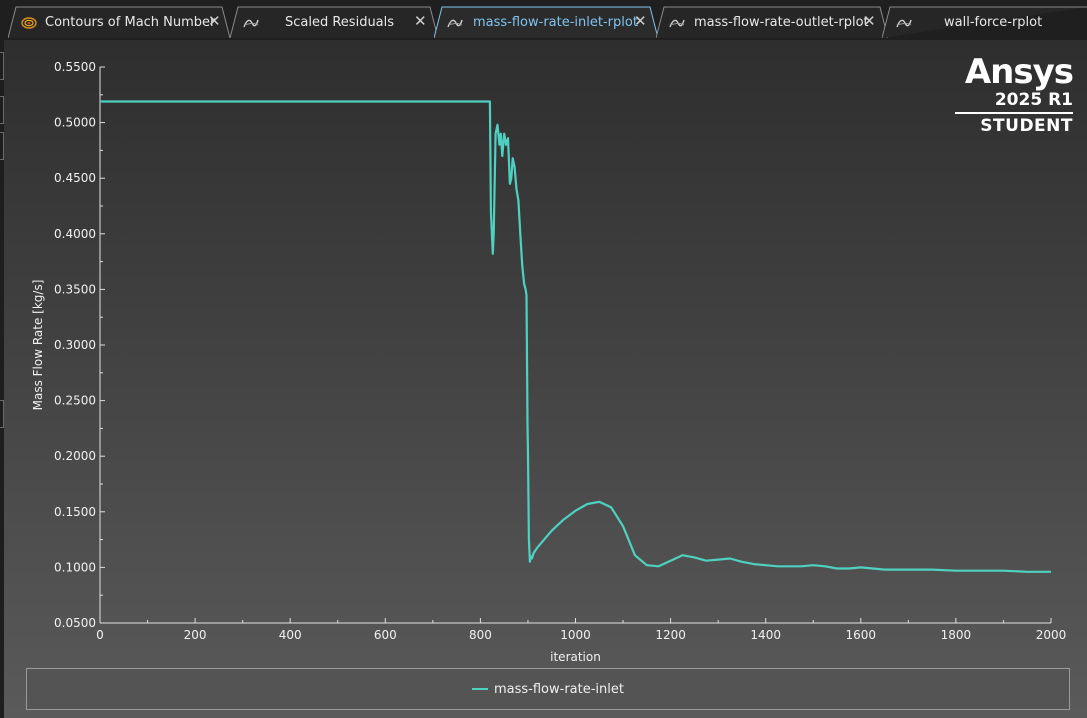 This screenshot has width=1087, height=718. What do you see at coordinates (781, 22) in the screenshot?
I see `tab-label: mass-flow-rate-outlet-rplot` at bounding box center [781, 22].